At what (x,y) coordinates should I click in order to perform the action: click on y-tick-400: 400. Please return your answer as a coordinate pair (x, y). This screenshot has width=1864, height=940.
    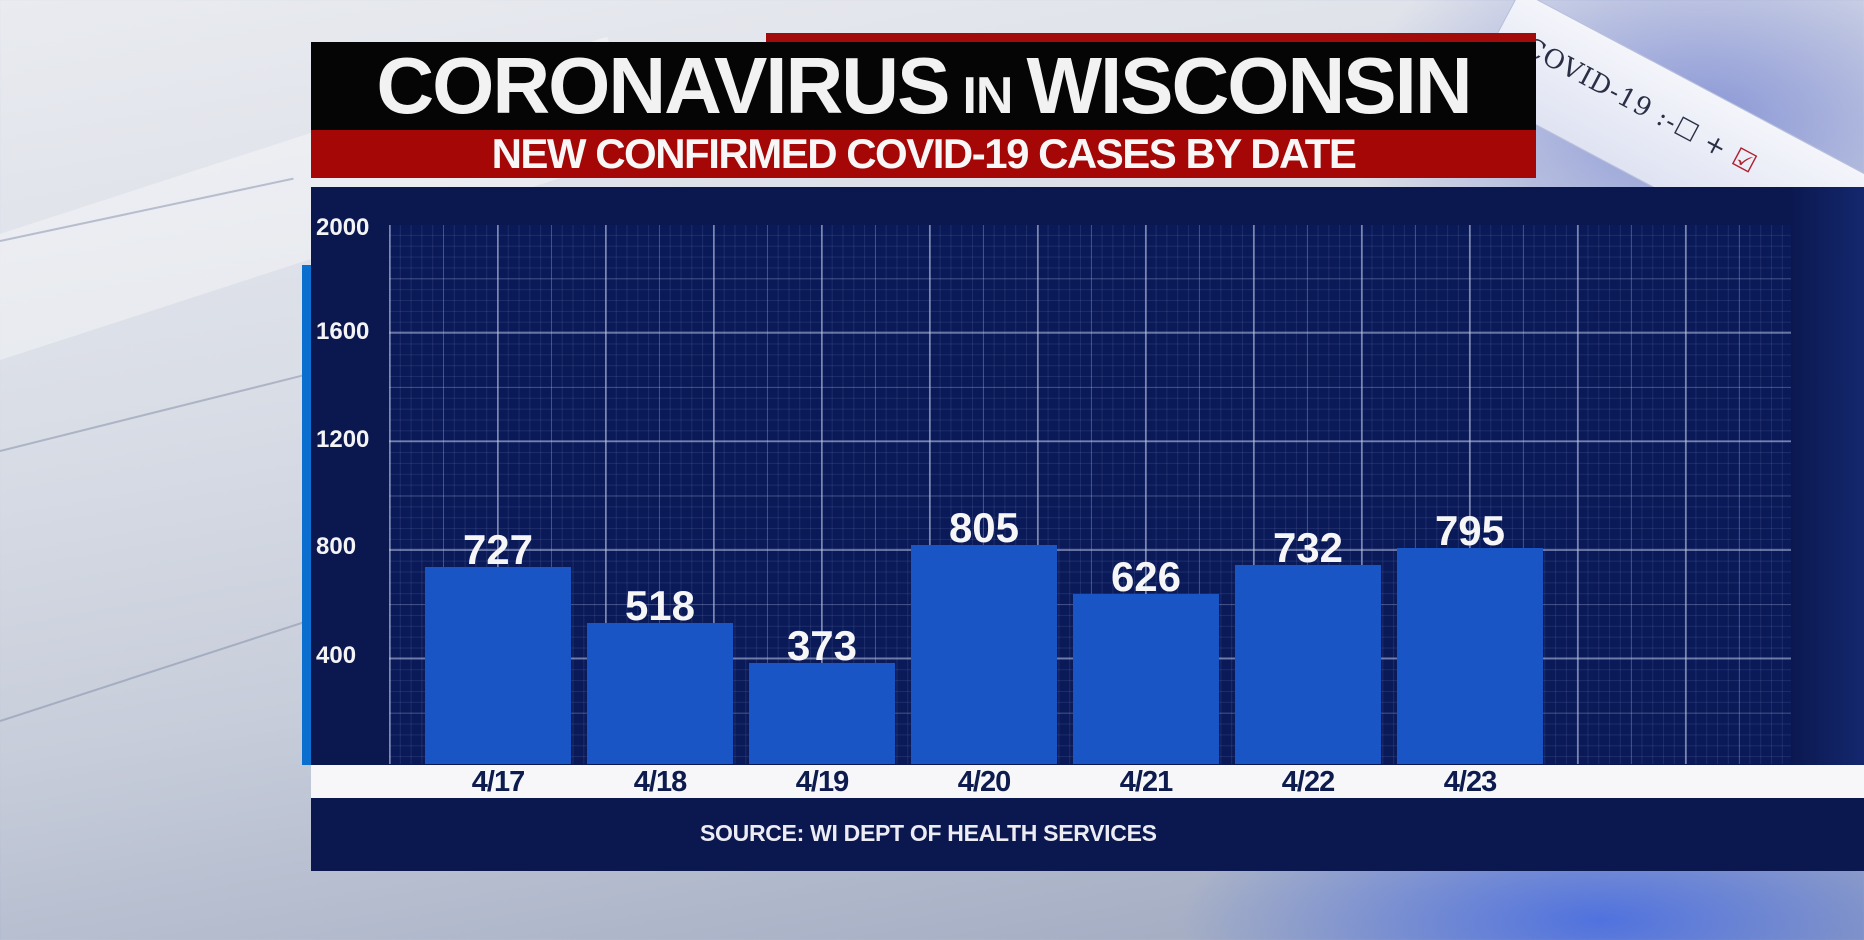
    Looking at the image, I should click on (336, 655).